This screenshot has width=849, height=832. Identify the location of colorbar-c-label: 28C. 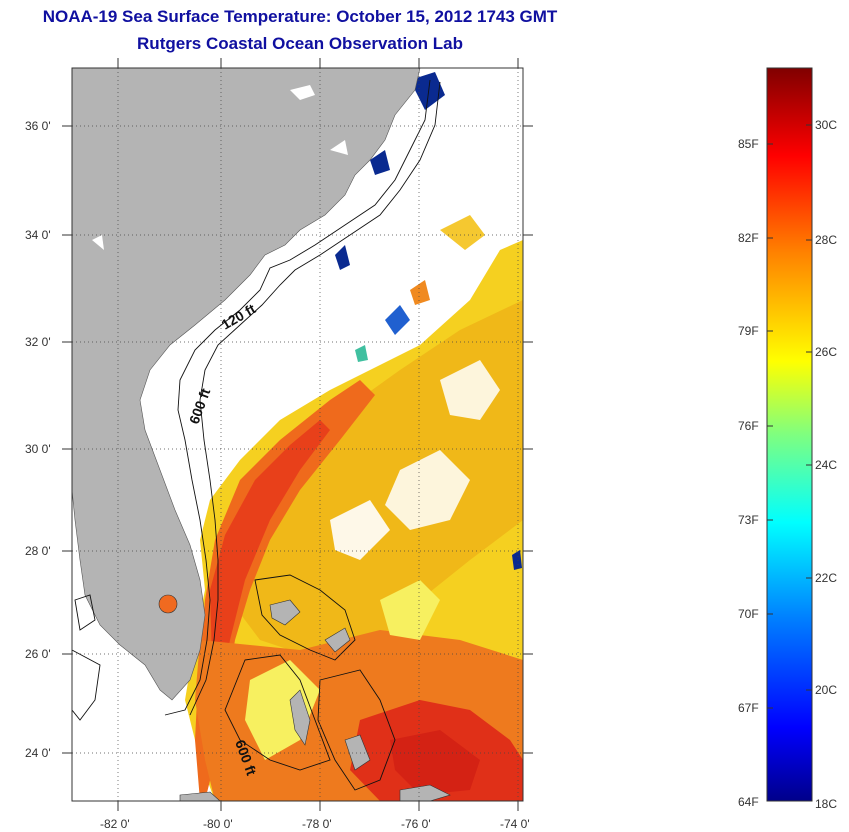
(826, 240).